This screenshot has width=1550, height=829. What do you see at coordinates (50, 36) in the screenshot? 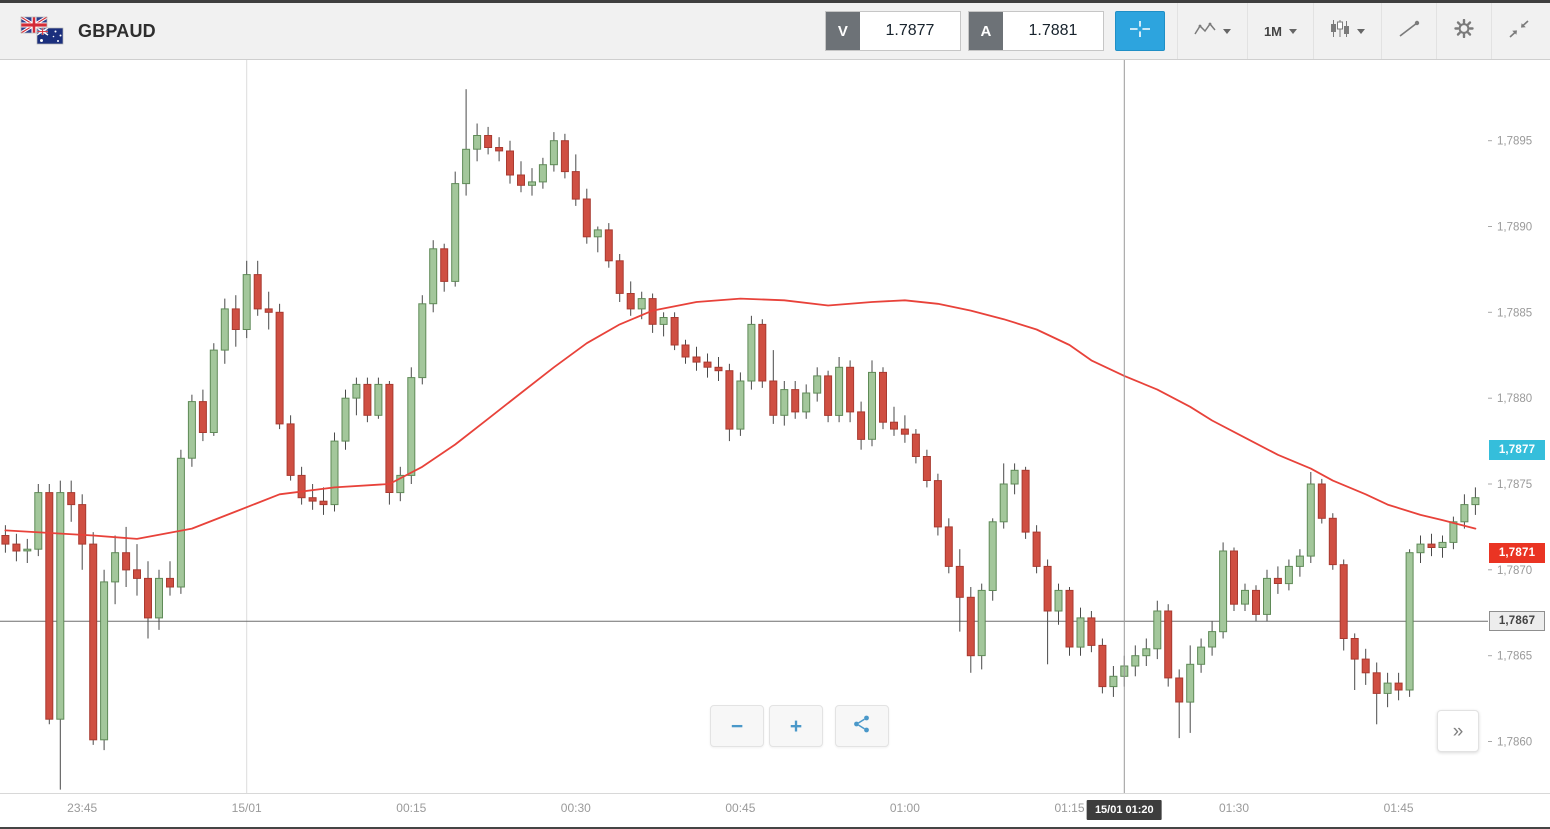
I see `australia-flag-icon` at bounding box center [50, 36].